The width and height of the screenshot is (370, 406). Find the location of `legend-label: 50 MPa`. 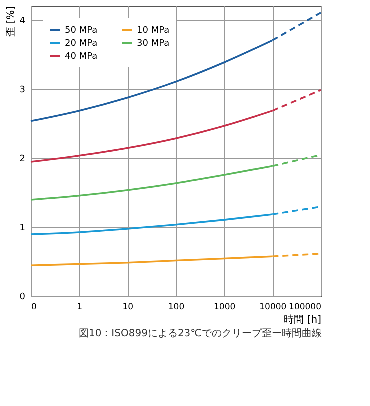

legend-label: 50 MPa is located at coordinates (81, 31).